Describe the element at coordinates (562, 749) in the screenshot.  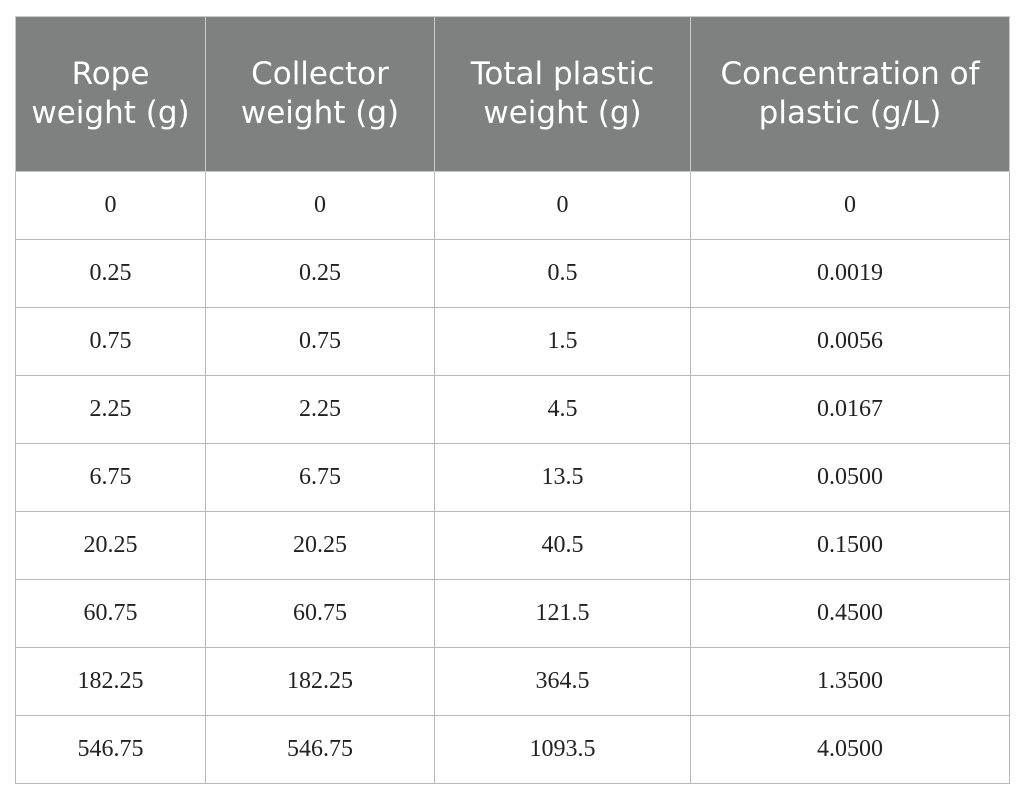
I see `table-cell: 1093.5` at that location.